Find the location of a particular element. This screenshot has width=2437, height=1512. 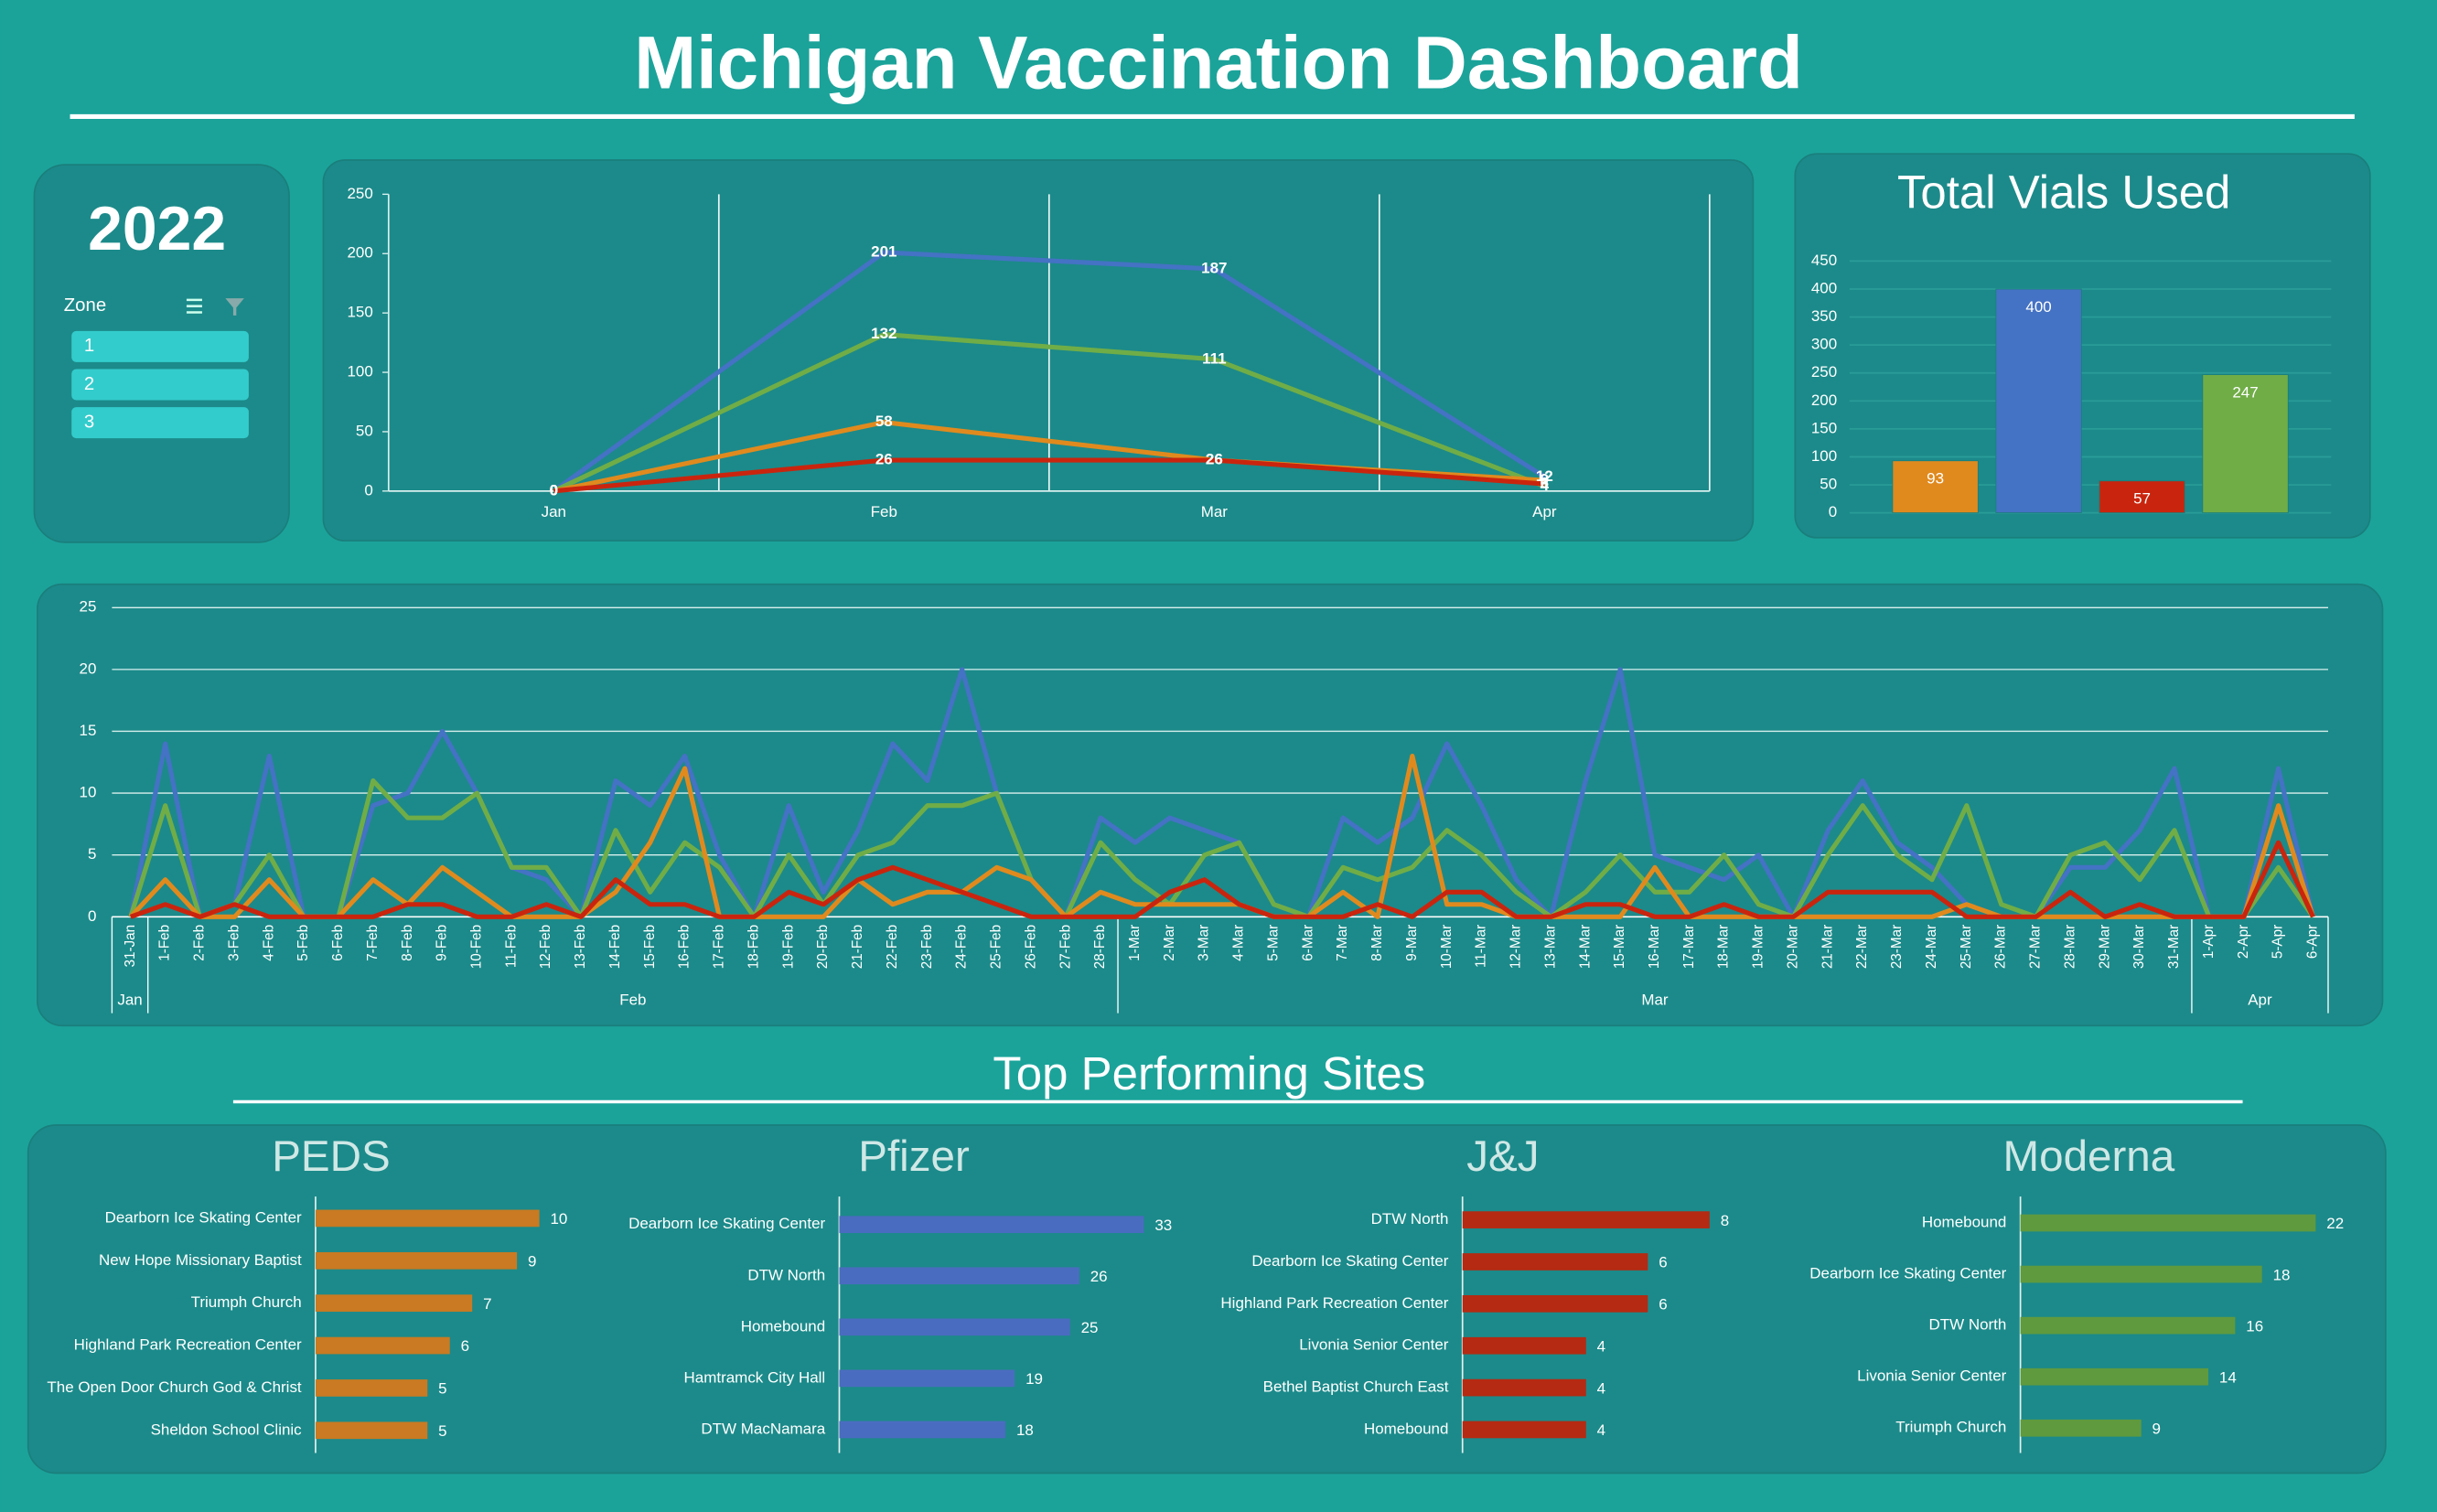

data-label: 9 is located at coordinates (2157, 1428).